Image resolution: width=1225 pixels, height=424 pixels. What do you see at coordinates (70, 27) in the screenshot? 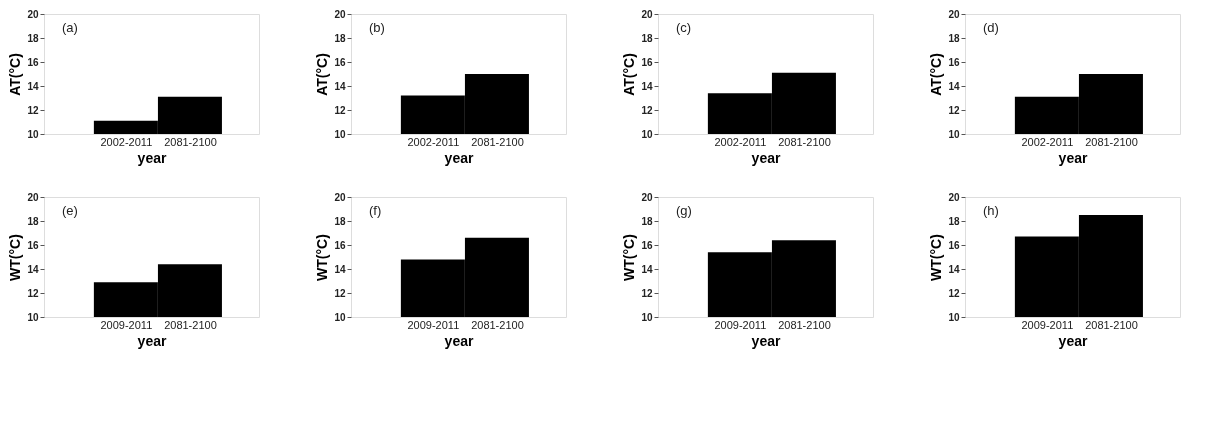
I see `annotation: (a)` at bounding box center [70, 27].